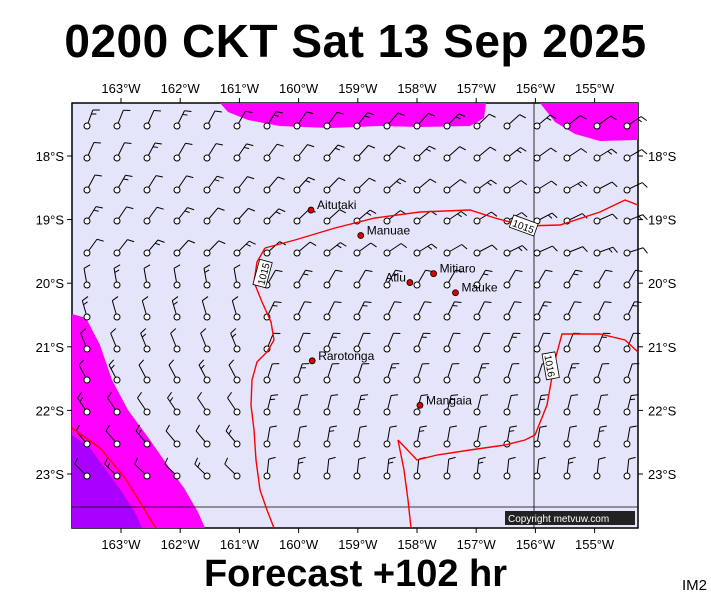 The image size is (711, 600). What do you see at coordinates (50, 220) in the screenshot?
I see `lat-label-left: 19°S` at bounding box center [50, 220].